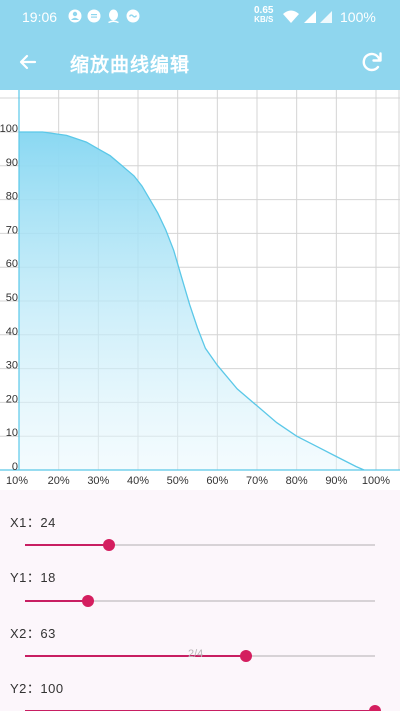  What do you see at coordinates (52, 688) in the screenshot?
I see `y2-value: 100` at bounding box center [52, 688].